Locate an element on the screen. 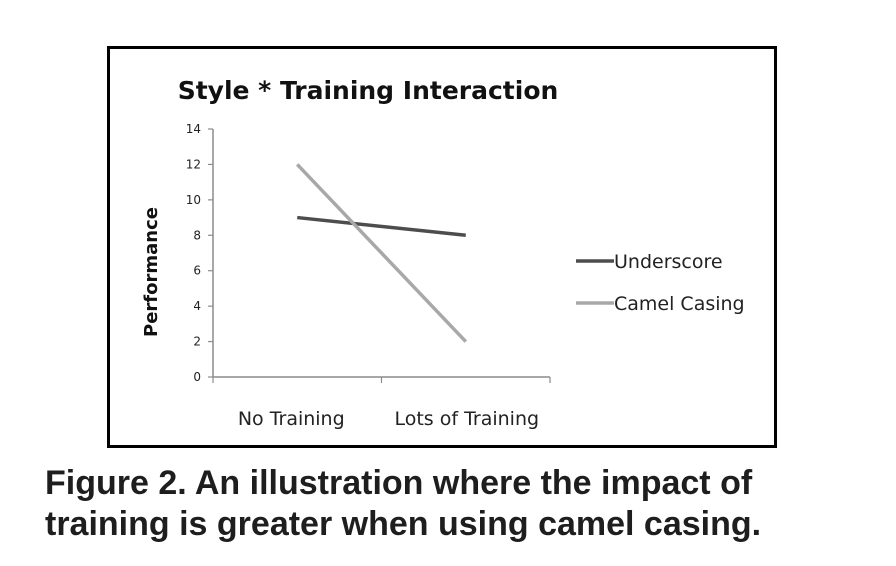 This screenshot has width=896, height=566. y-axis-title: Performance is located at coordinates (151, 272).